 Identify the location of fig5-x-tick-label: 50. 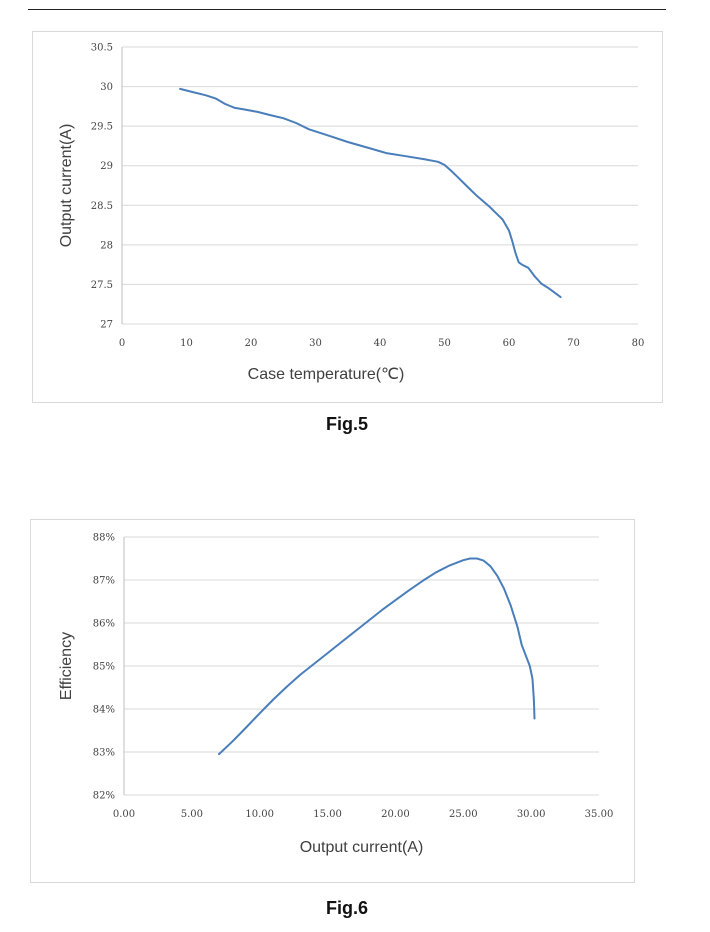
(444, 343).